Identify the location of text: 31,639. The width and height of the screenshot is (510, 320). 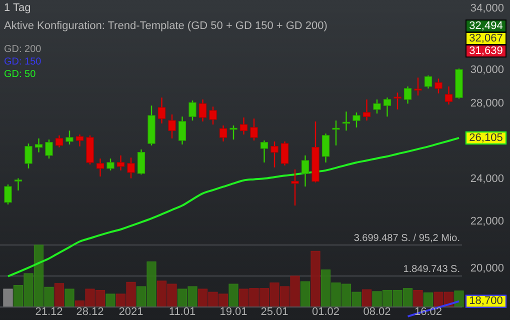
(486, 50).